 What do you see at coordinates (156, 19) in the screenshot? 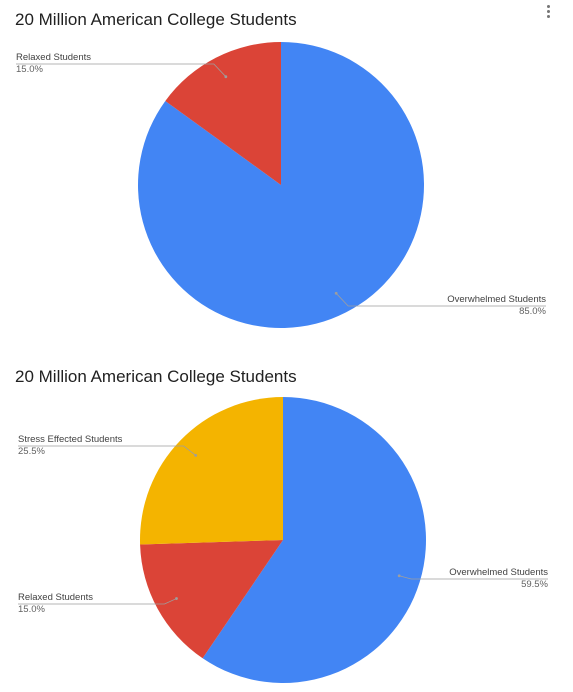
I see `chart-title-1: 20 Million American College Students` at bounding box center [156, 19].